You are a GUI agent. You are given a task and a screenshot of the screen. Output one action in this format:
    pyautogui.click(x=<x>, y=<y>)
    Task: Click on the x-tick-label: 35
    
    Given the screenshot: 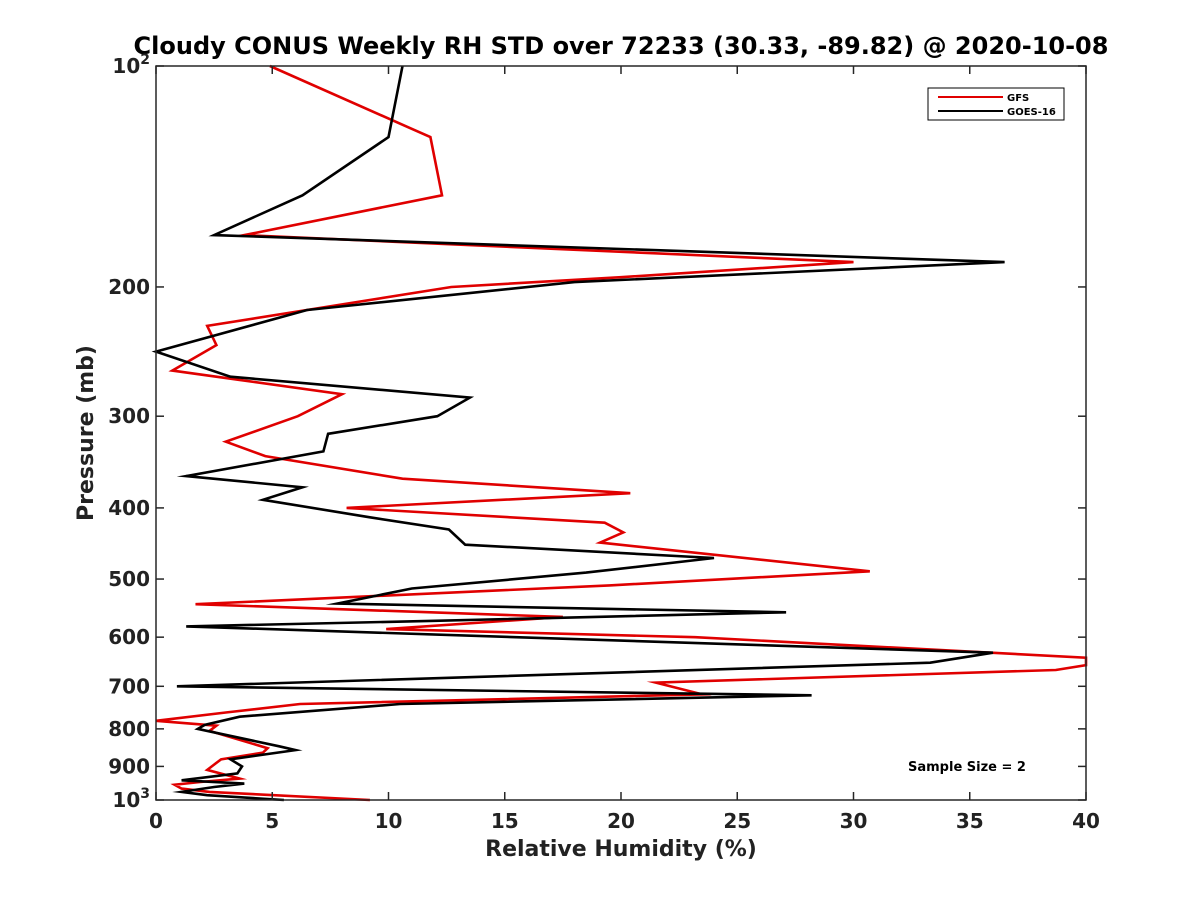 What is the action you would take?
    pyautogui.click(x=970, y=821)
    